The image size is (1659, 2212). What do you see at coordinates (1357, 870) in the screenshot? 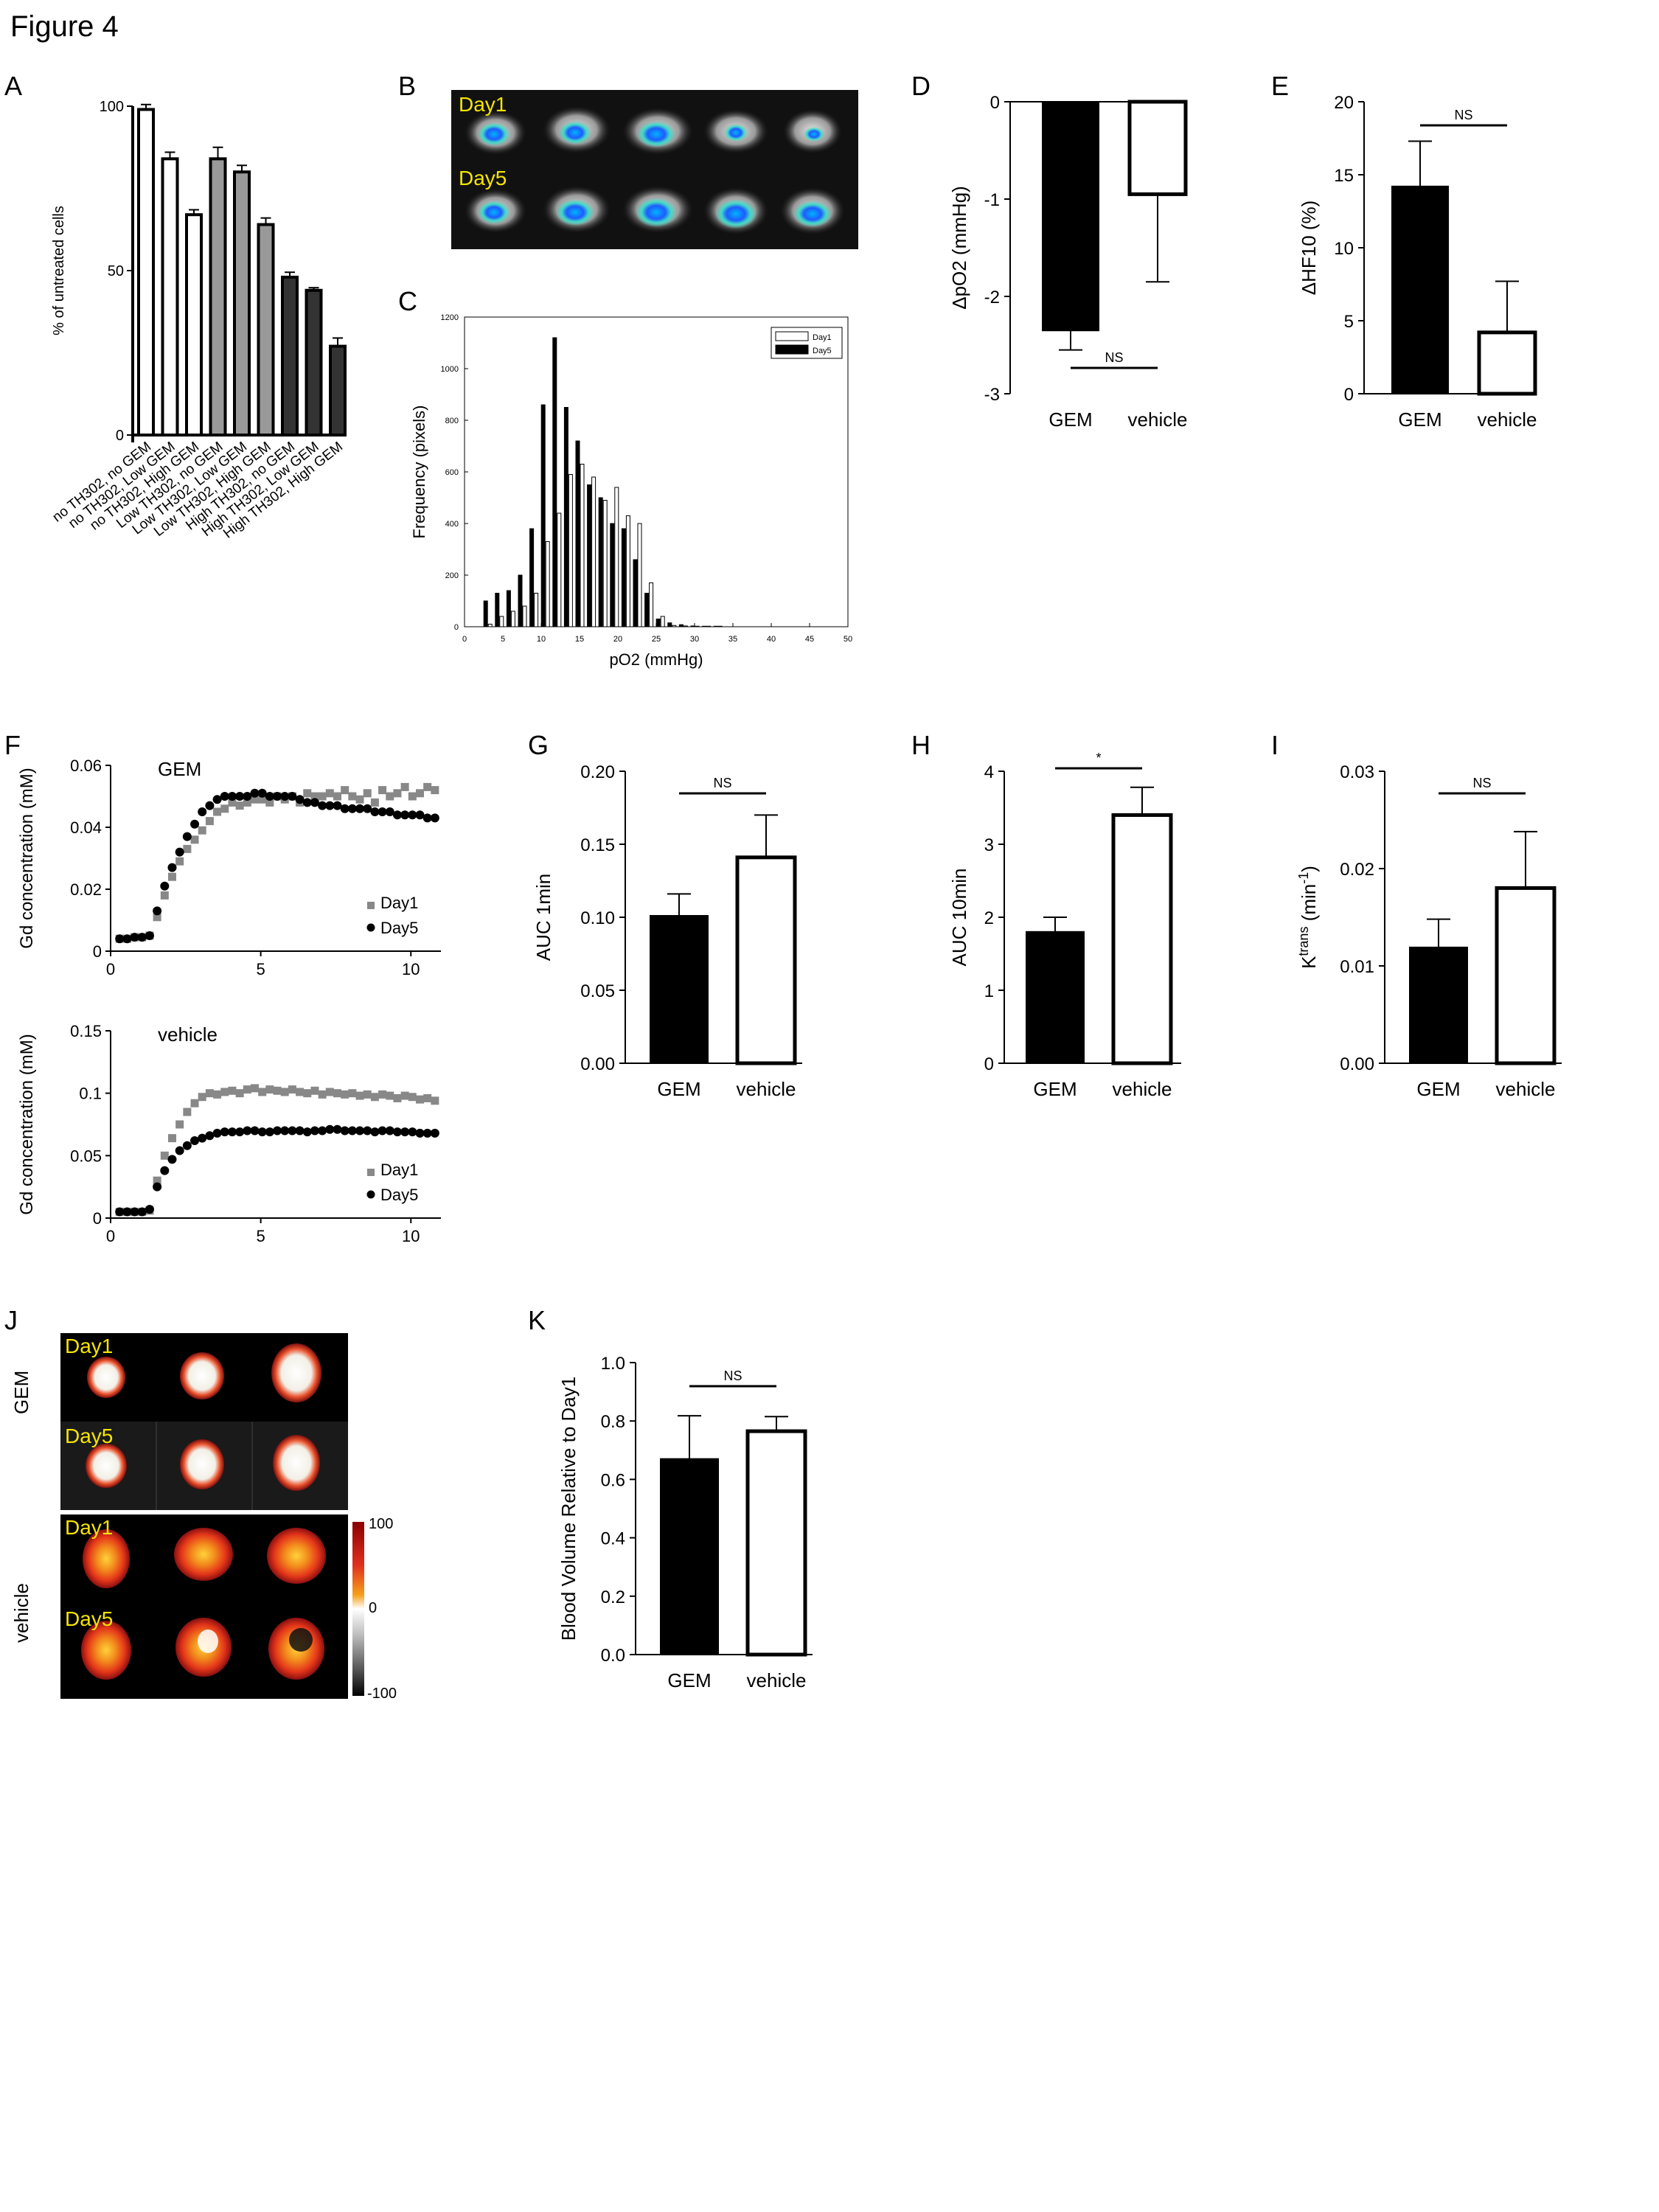
I see `y-tick-label: 0.02` at bounding box center [1357, 870].